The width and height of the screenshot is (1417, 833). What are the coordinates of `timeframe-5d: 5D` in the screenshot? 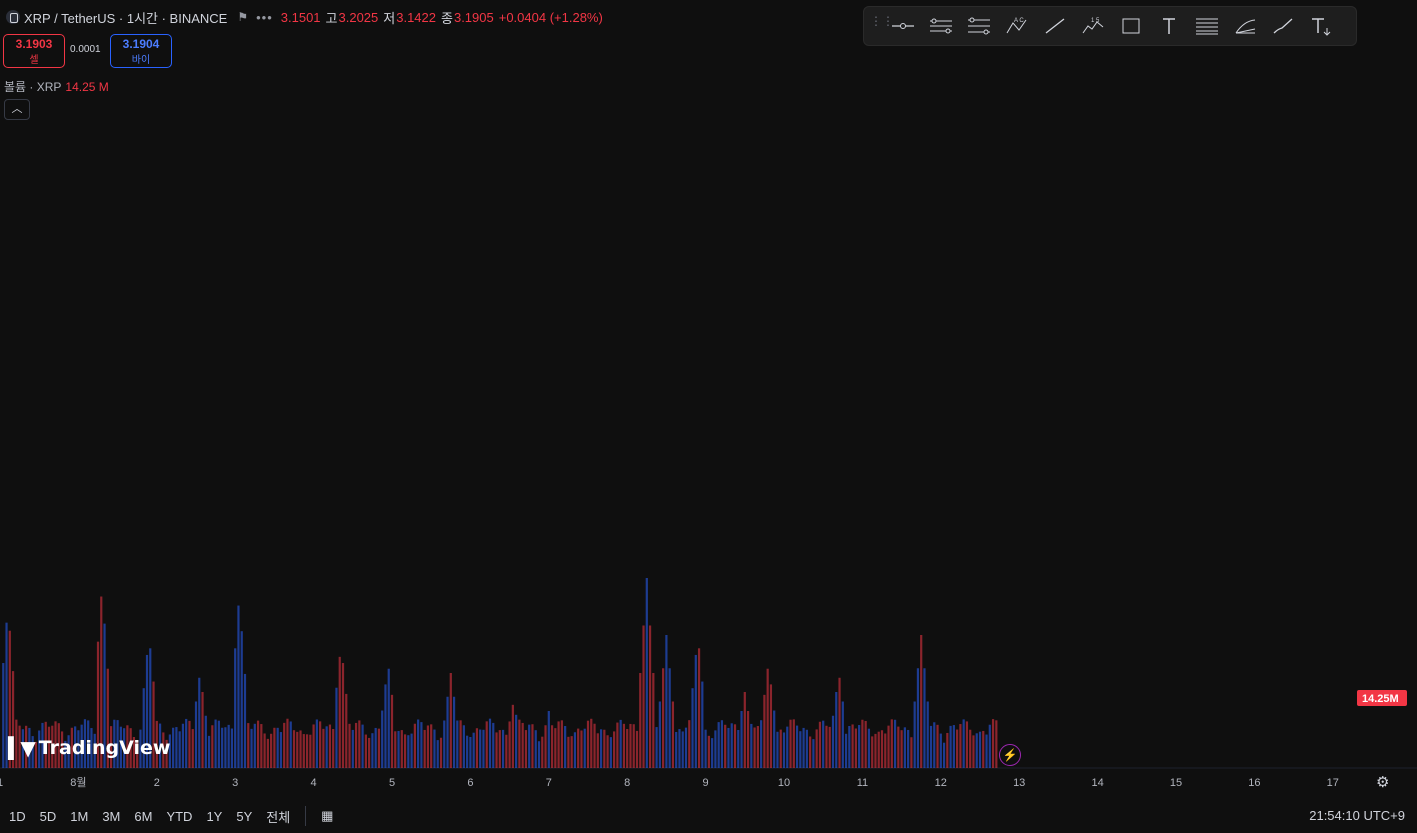 It's located at (48, 816).